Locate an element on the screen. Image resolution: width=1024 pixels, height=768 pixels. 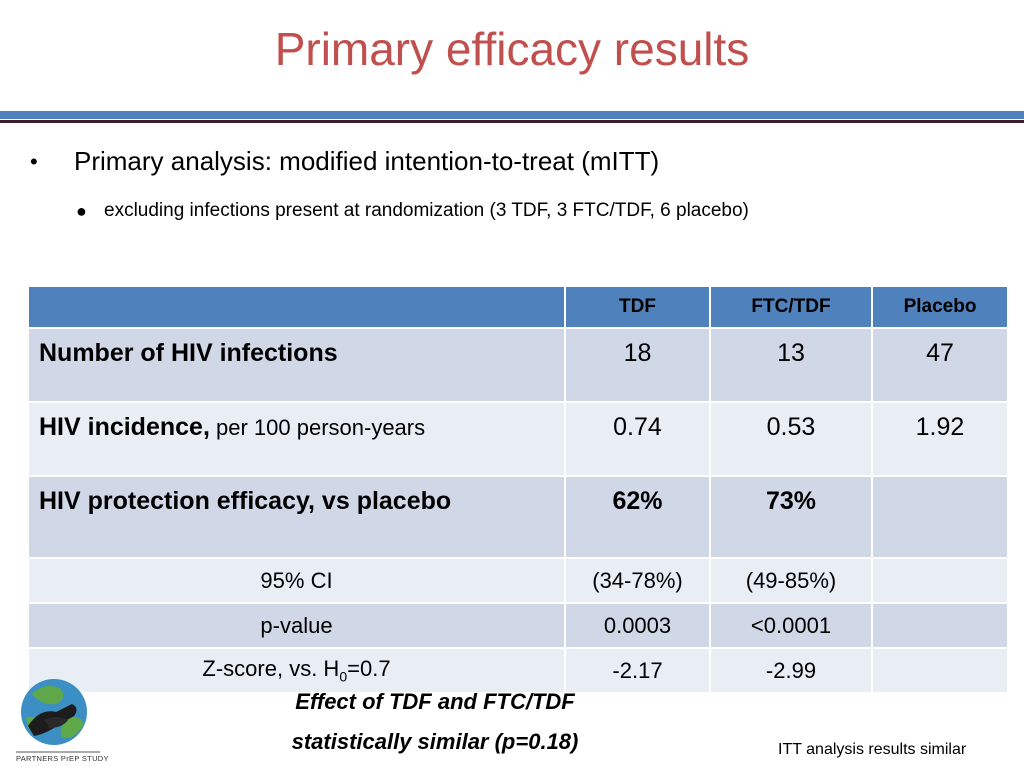
row-label: Z-score, vs. H0=0.7 is located at coordinates (296, 670).